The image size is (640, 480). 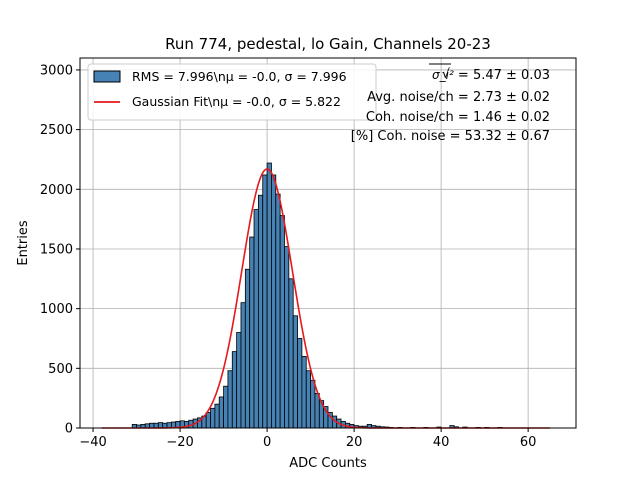 I want to click on annotation-sigma-math: σ_i², so click(x=443, y=75).